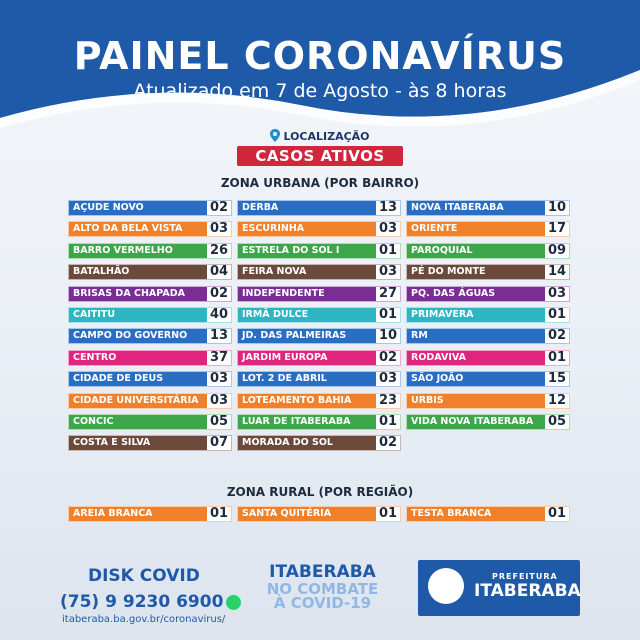 This screenshot has height=640, width=640. What do you see at coordinates (113, 513) in the screenshot?
I see `bairro-name: AREIA BRANCA` at bounding box center [113, 513].